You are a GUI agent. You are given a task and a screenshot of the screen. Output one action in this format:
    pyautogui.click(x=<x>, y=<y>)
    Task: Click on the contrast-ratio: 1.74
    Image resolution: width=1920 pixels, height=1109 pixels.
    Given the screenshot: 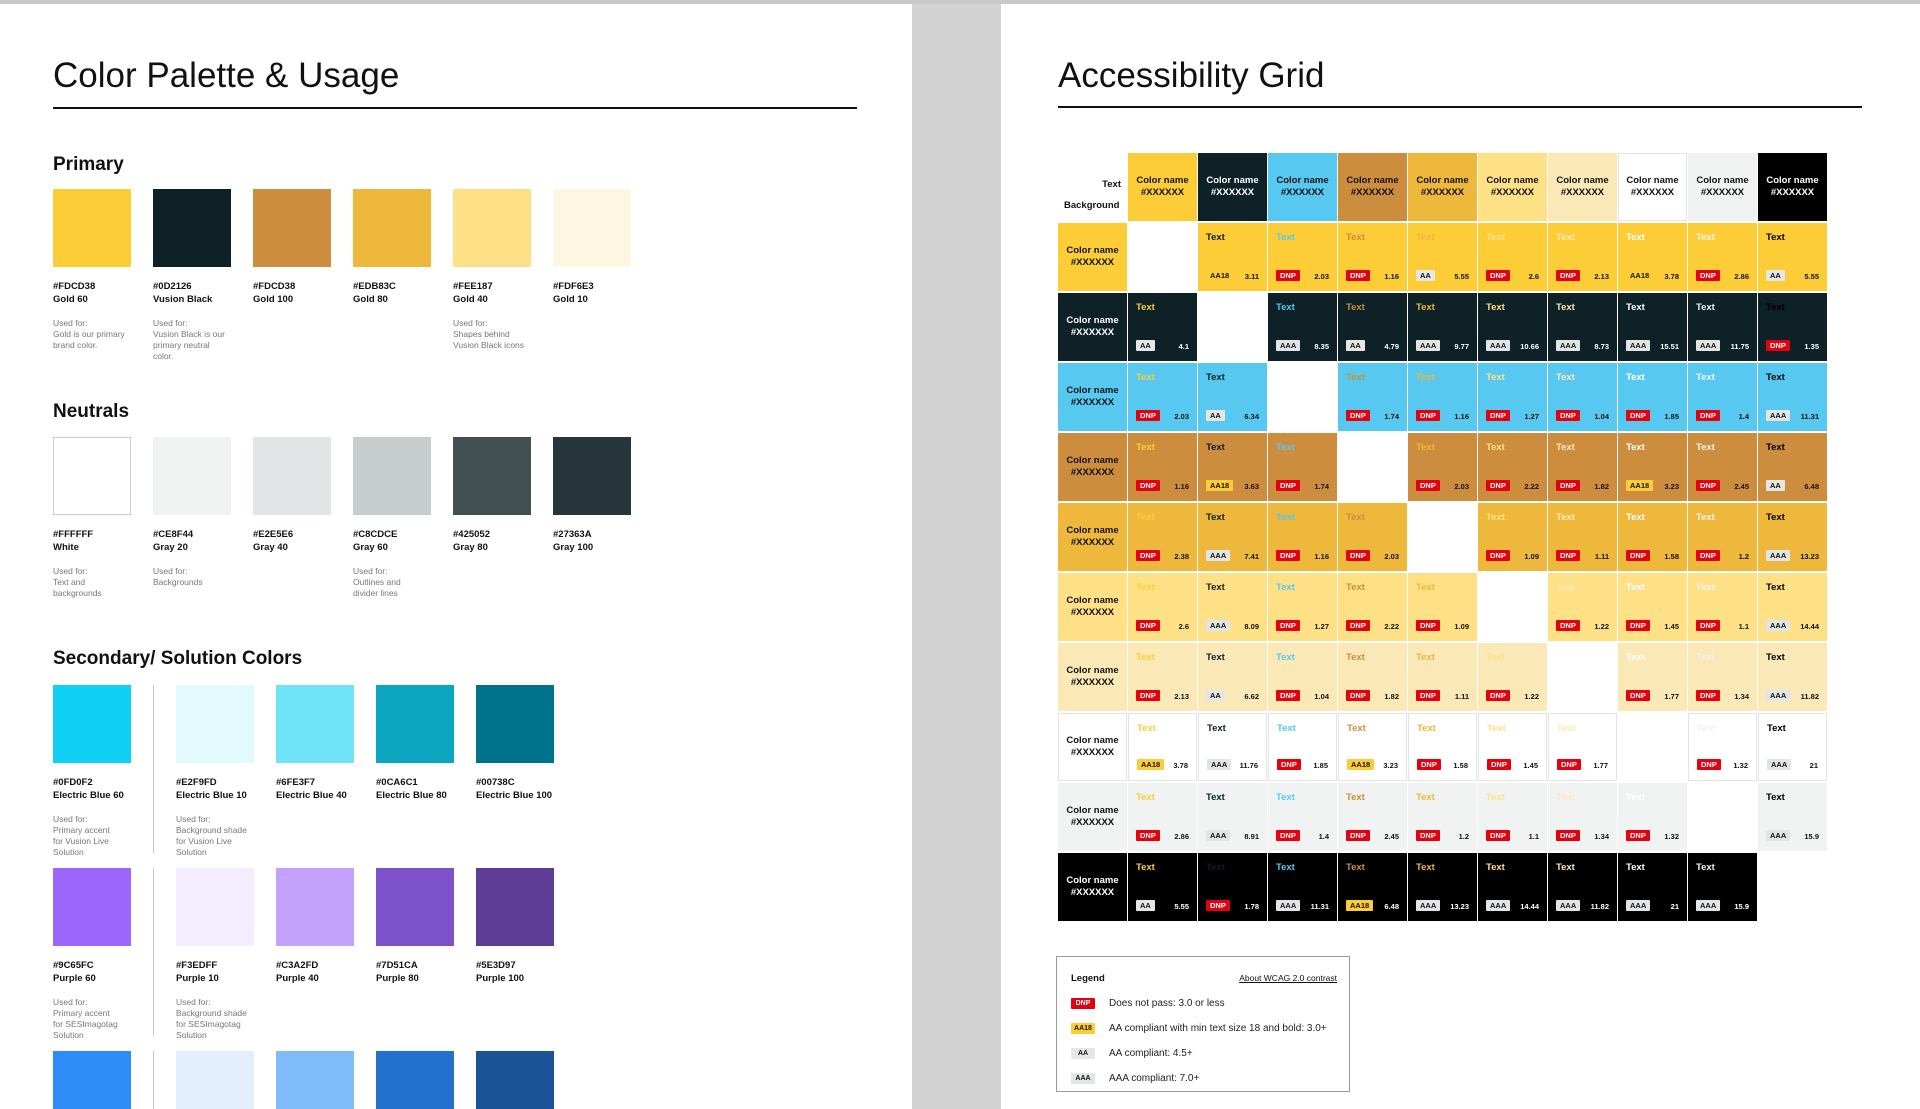 What is the action you would take?
    pyautogui.click(x=1321, y=486)
    